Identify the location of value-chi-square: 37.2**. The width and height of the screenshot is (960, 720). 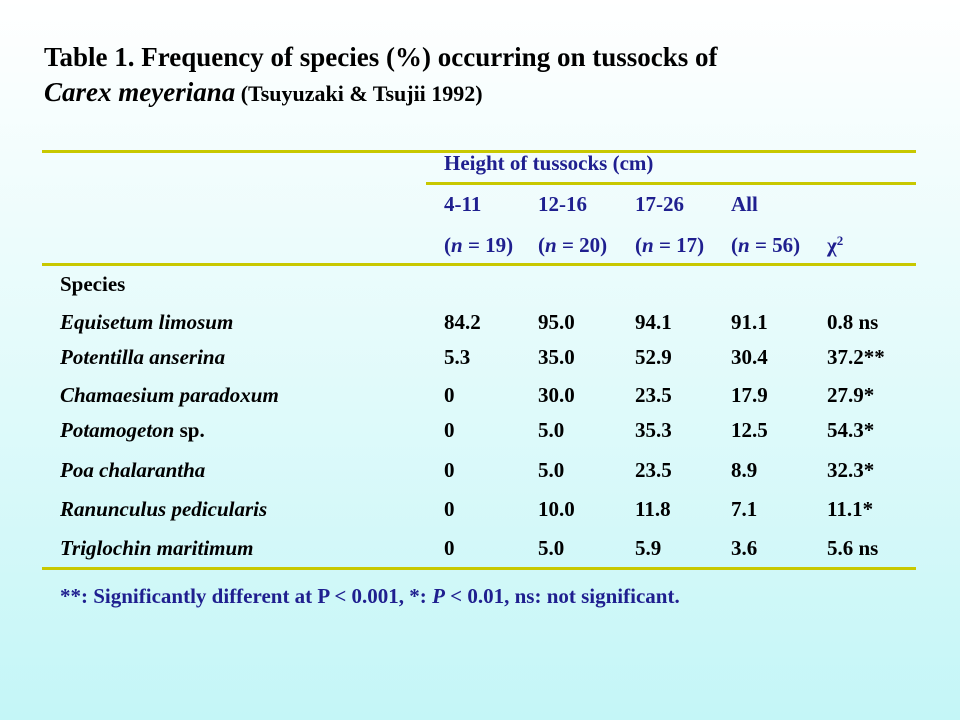
(856, 357).